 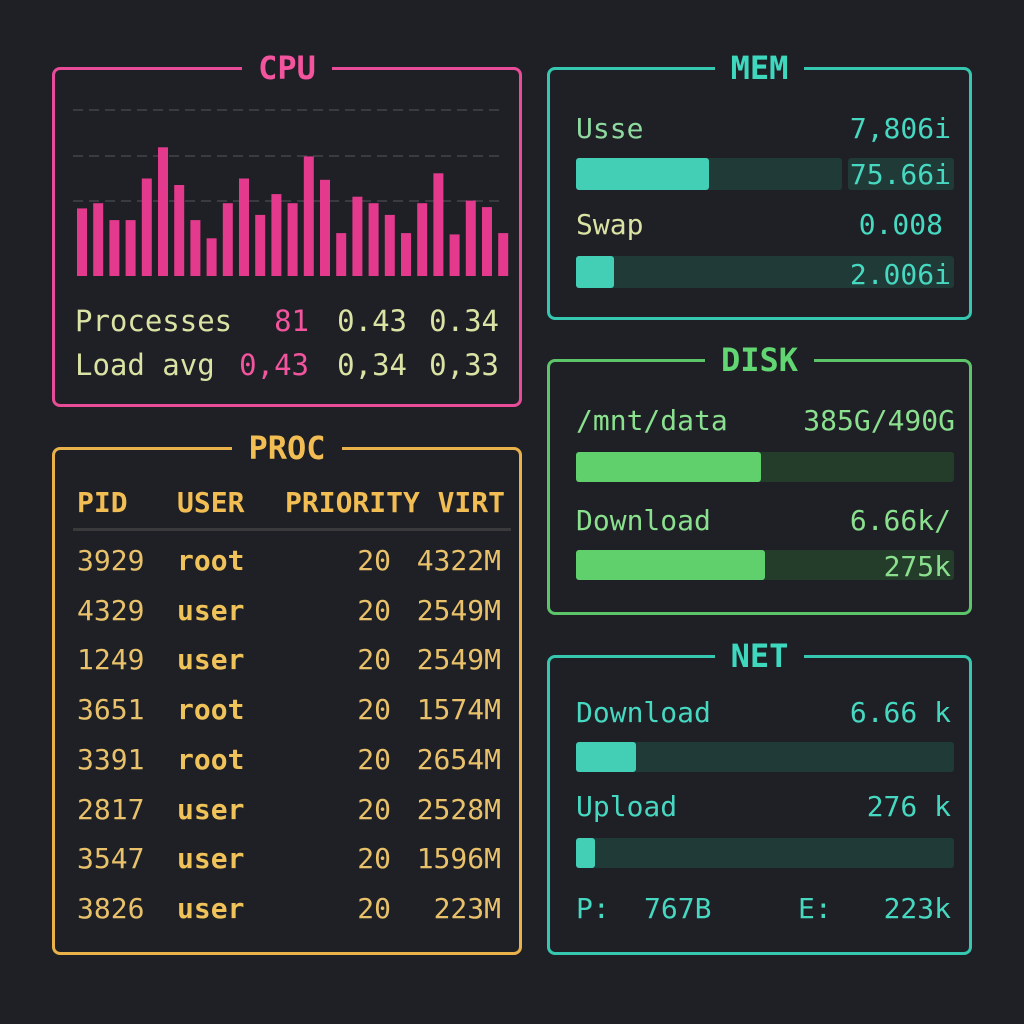 I want to click on processes-label: Processes, so click(x=154, y=321).